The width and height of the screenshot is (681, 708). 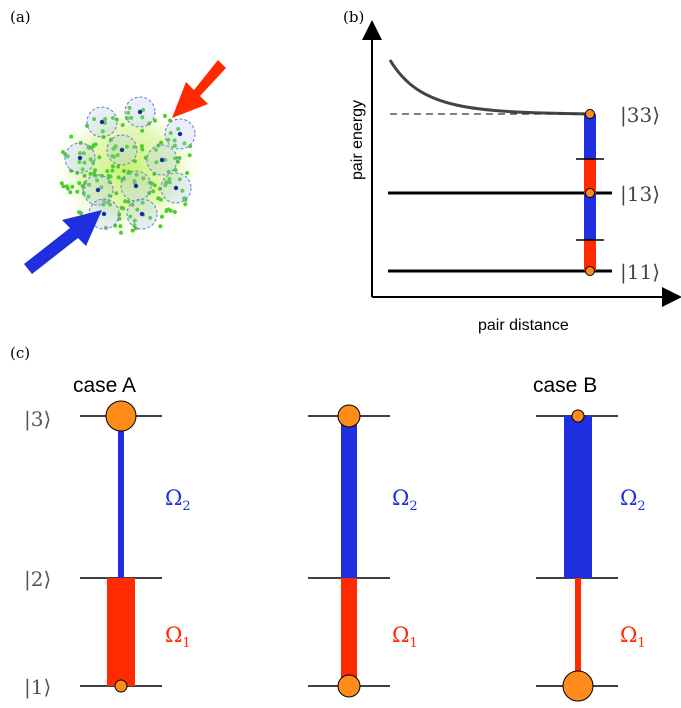 What do you see at coordinates (20, 17) in the screenshot?
I see `panel-a-label: (a)` at bounding box center [20, 17].